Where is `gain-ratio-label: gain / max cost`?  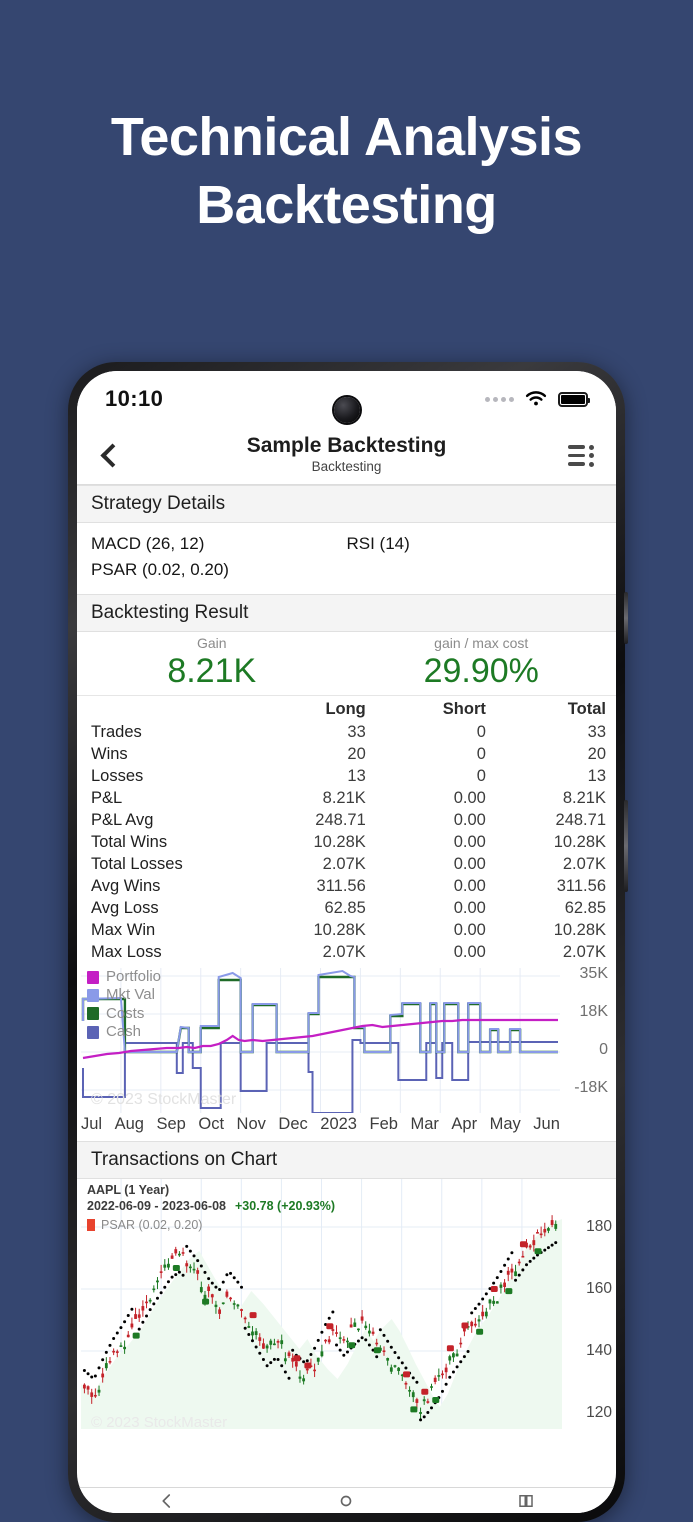
gain-ratio-label: gain / max cost is located at coordinates (481, 642).